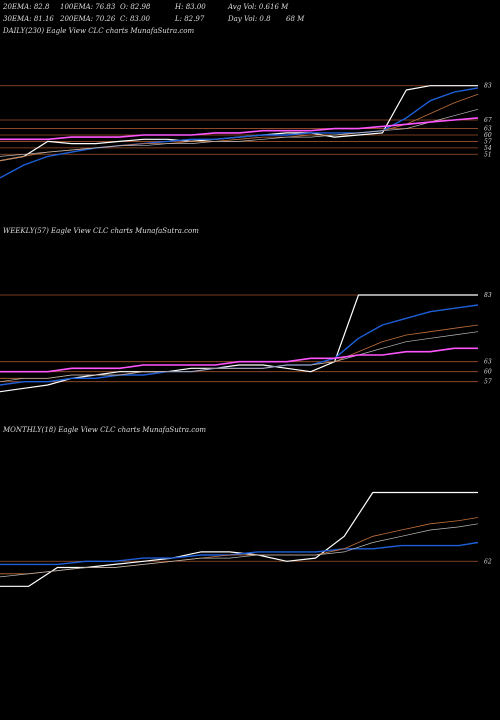 The height and width of the screenshot is (720, 500). I want to click on weekly-series-ema_short, so click(239, 345).